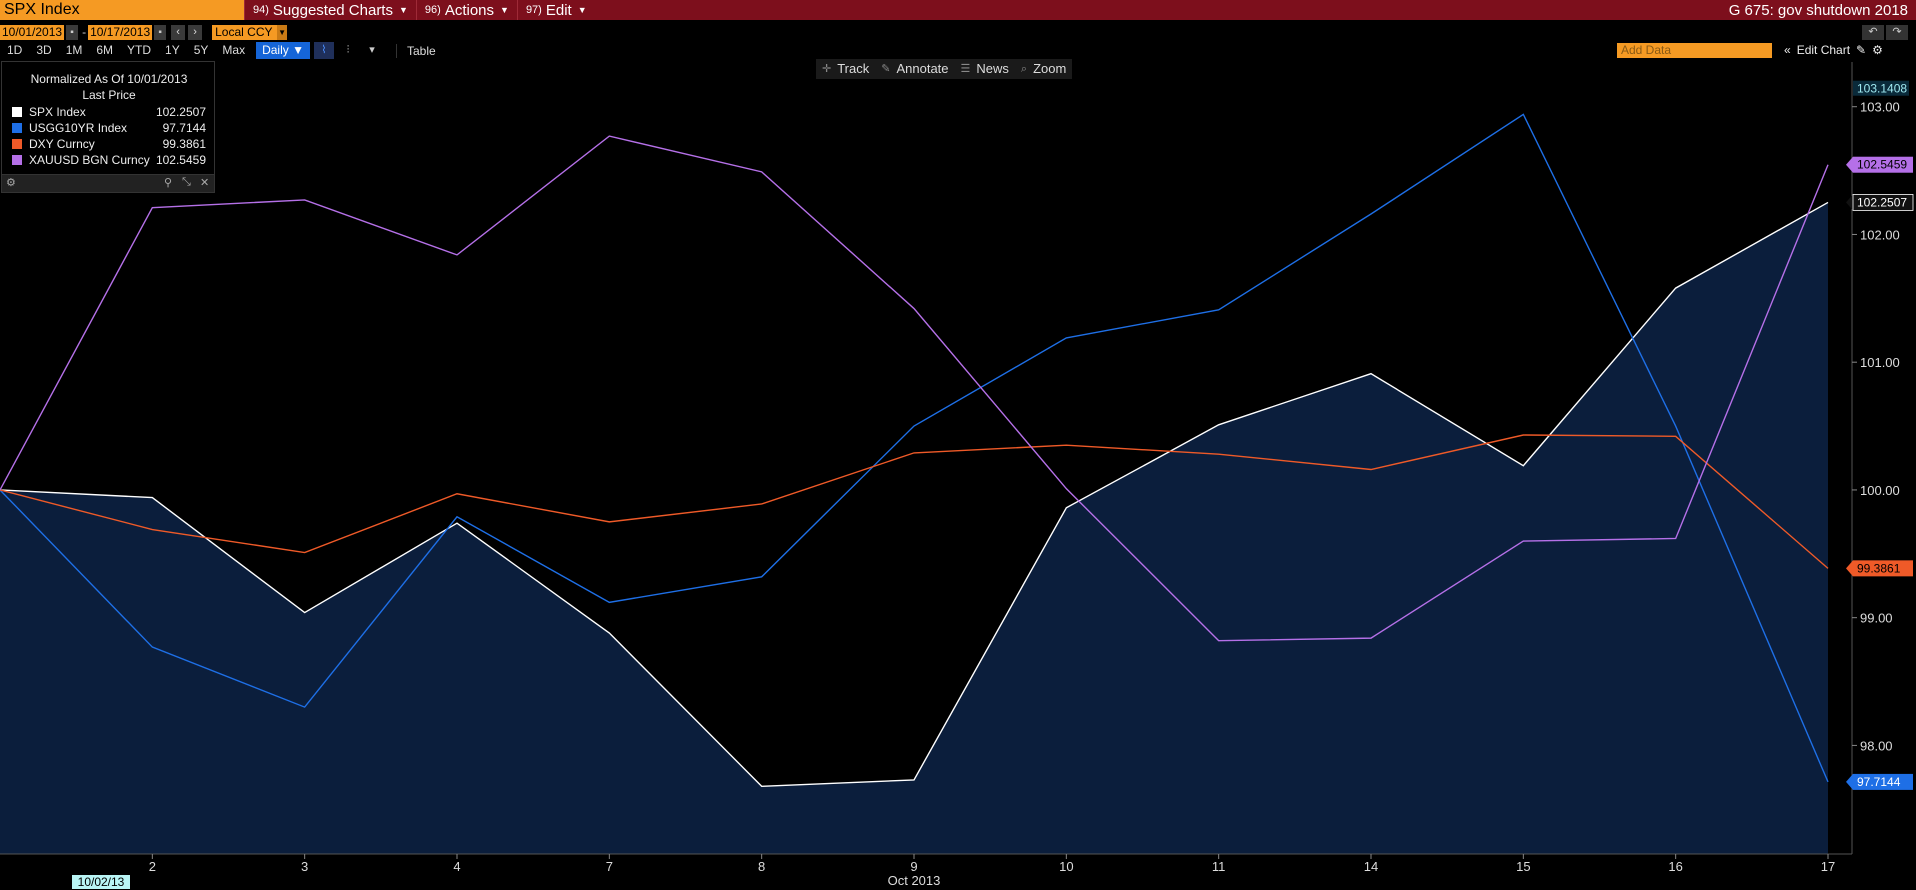 Image resolution: width=1916 pixels, height=890 pixels. What do you see at coordinates (1880, 490) in the screenshot?
I see `y-tick-label: 100.00` at bounding box center [1880, 490].